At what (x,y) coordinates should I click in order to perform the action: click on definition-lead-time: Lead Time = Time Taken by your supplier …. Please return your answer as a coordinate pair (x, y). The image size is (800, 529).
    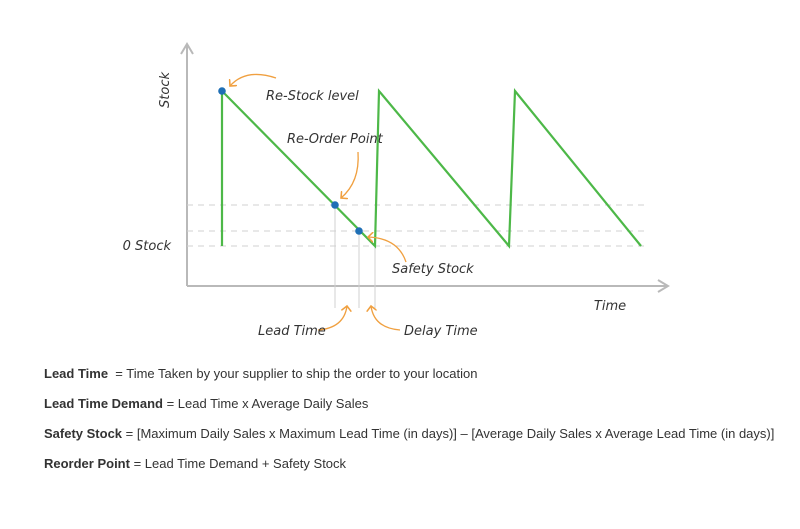
    Looking at the image, I should click on (414, 373).